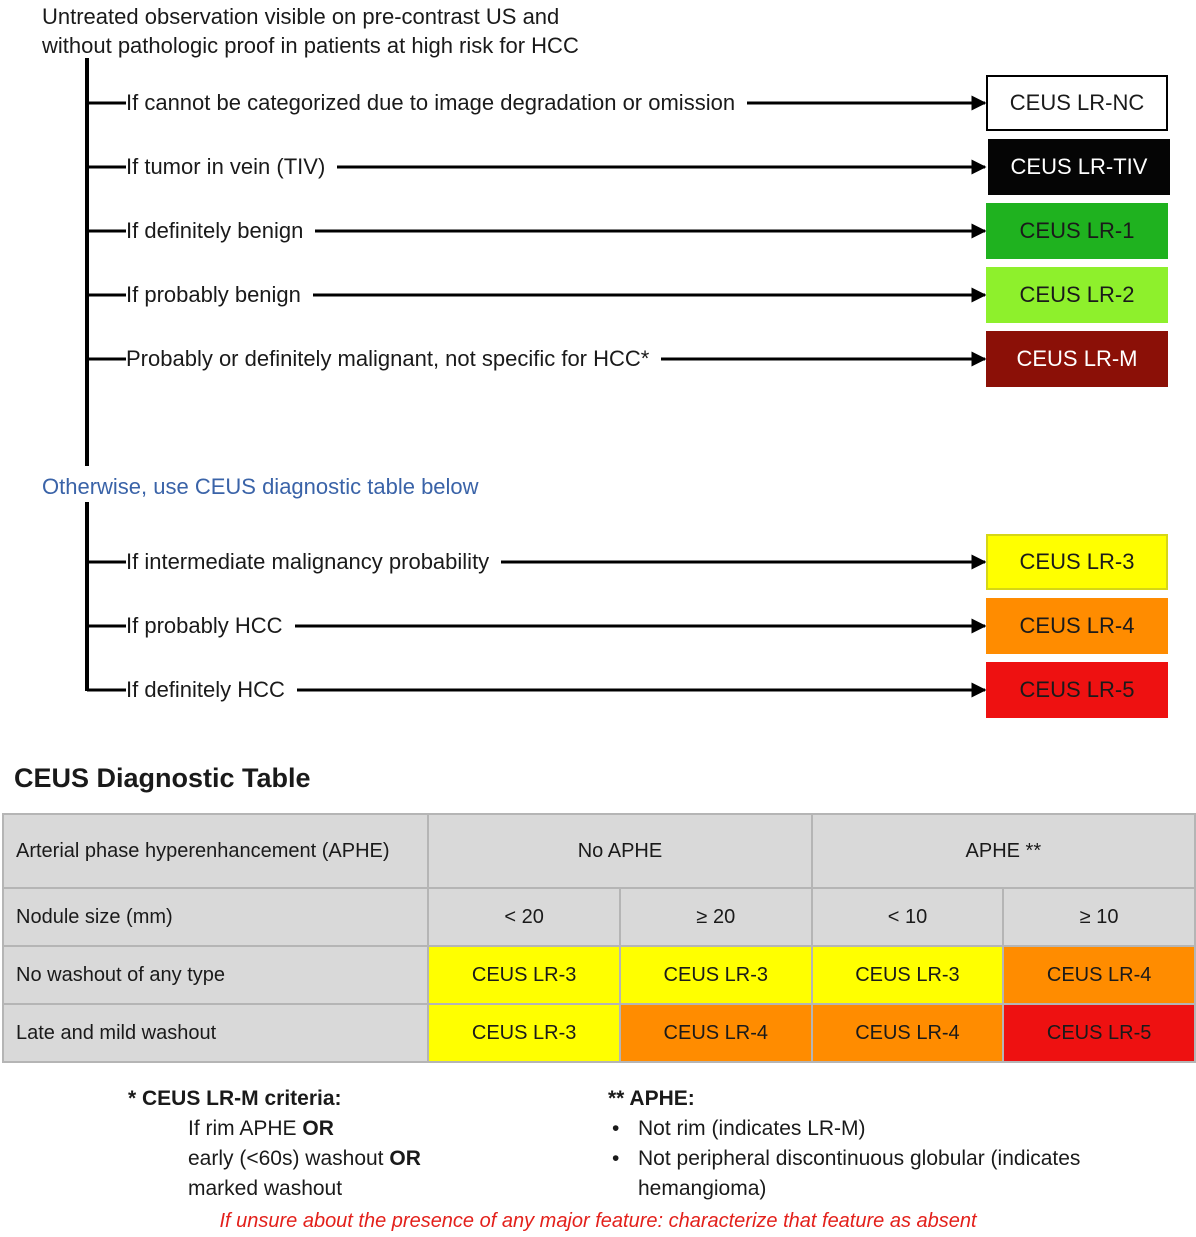  I want to click on size-header: < 20, so click(524, 917).